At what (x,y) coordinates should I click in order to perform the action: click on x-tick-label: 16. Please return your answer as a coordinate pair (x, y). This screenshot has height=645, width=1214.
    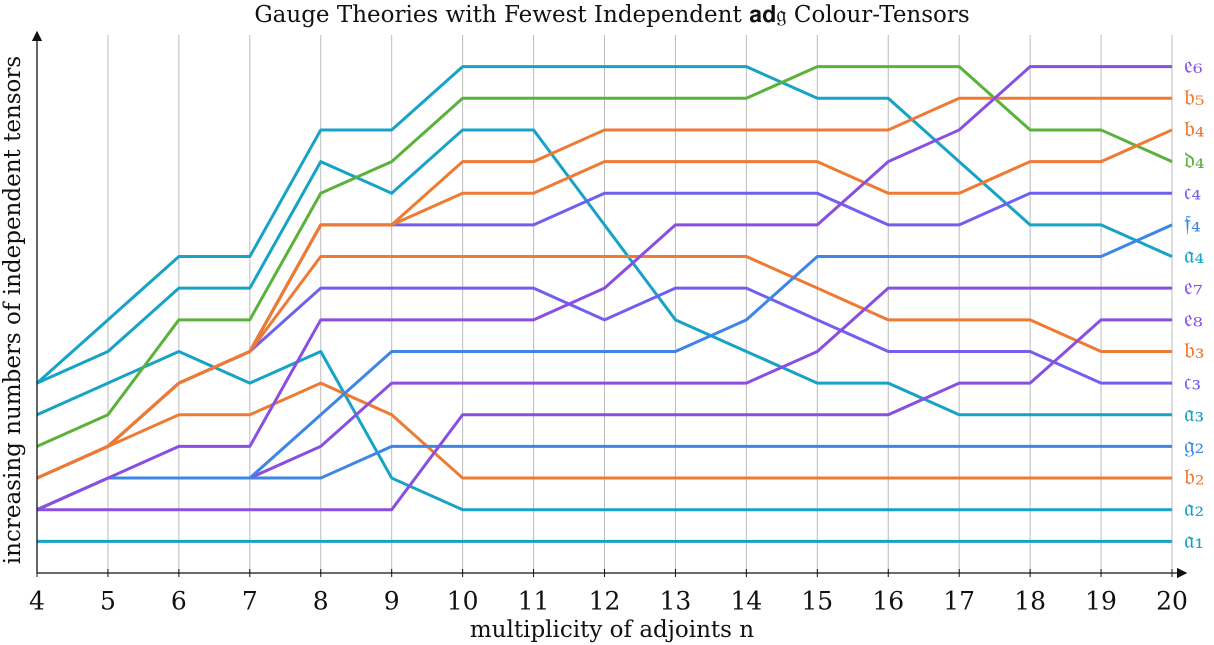
    Looking at the image, I should click on (888, 601).